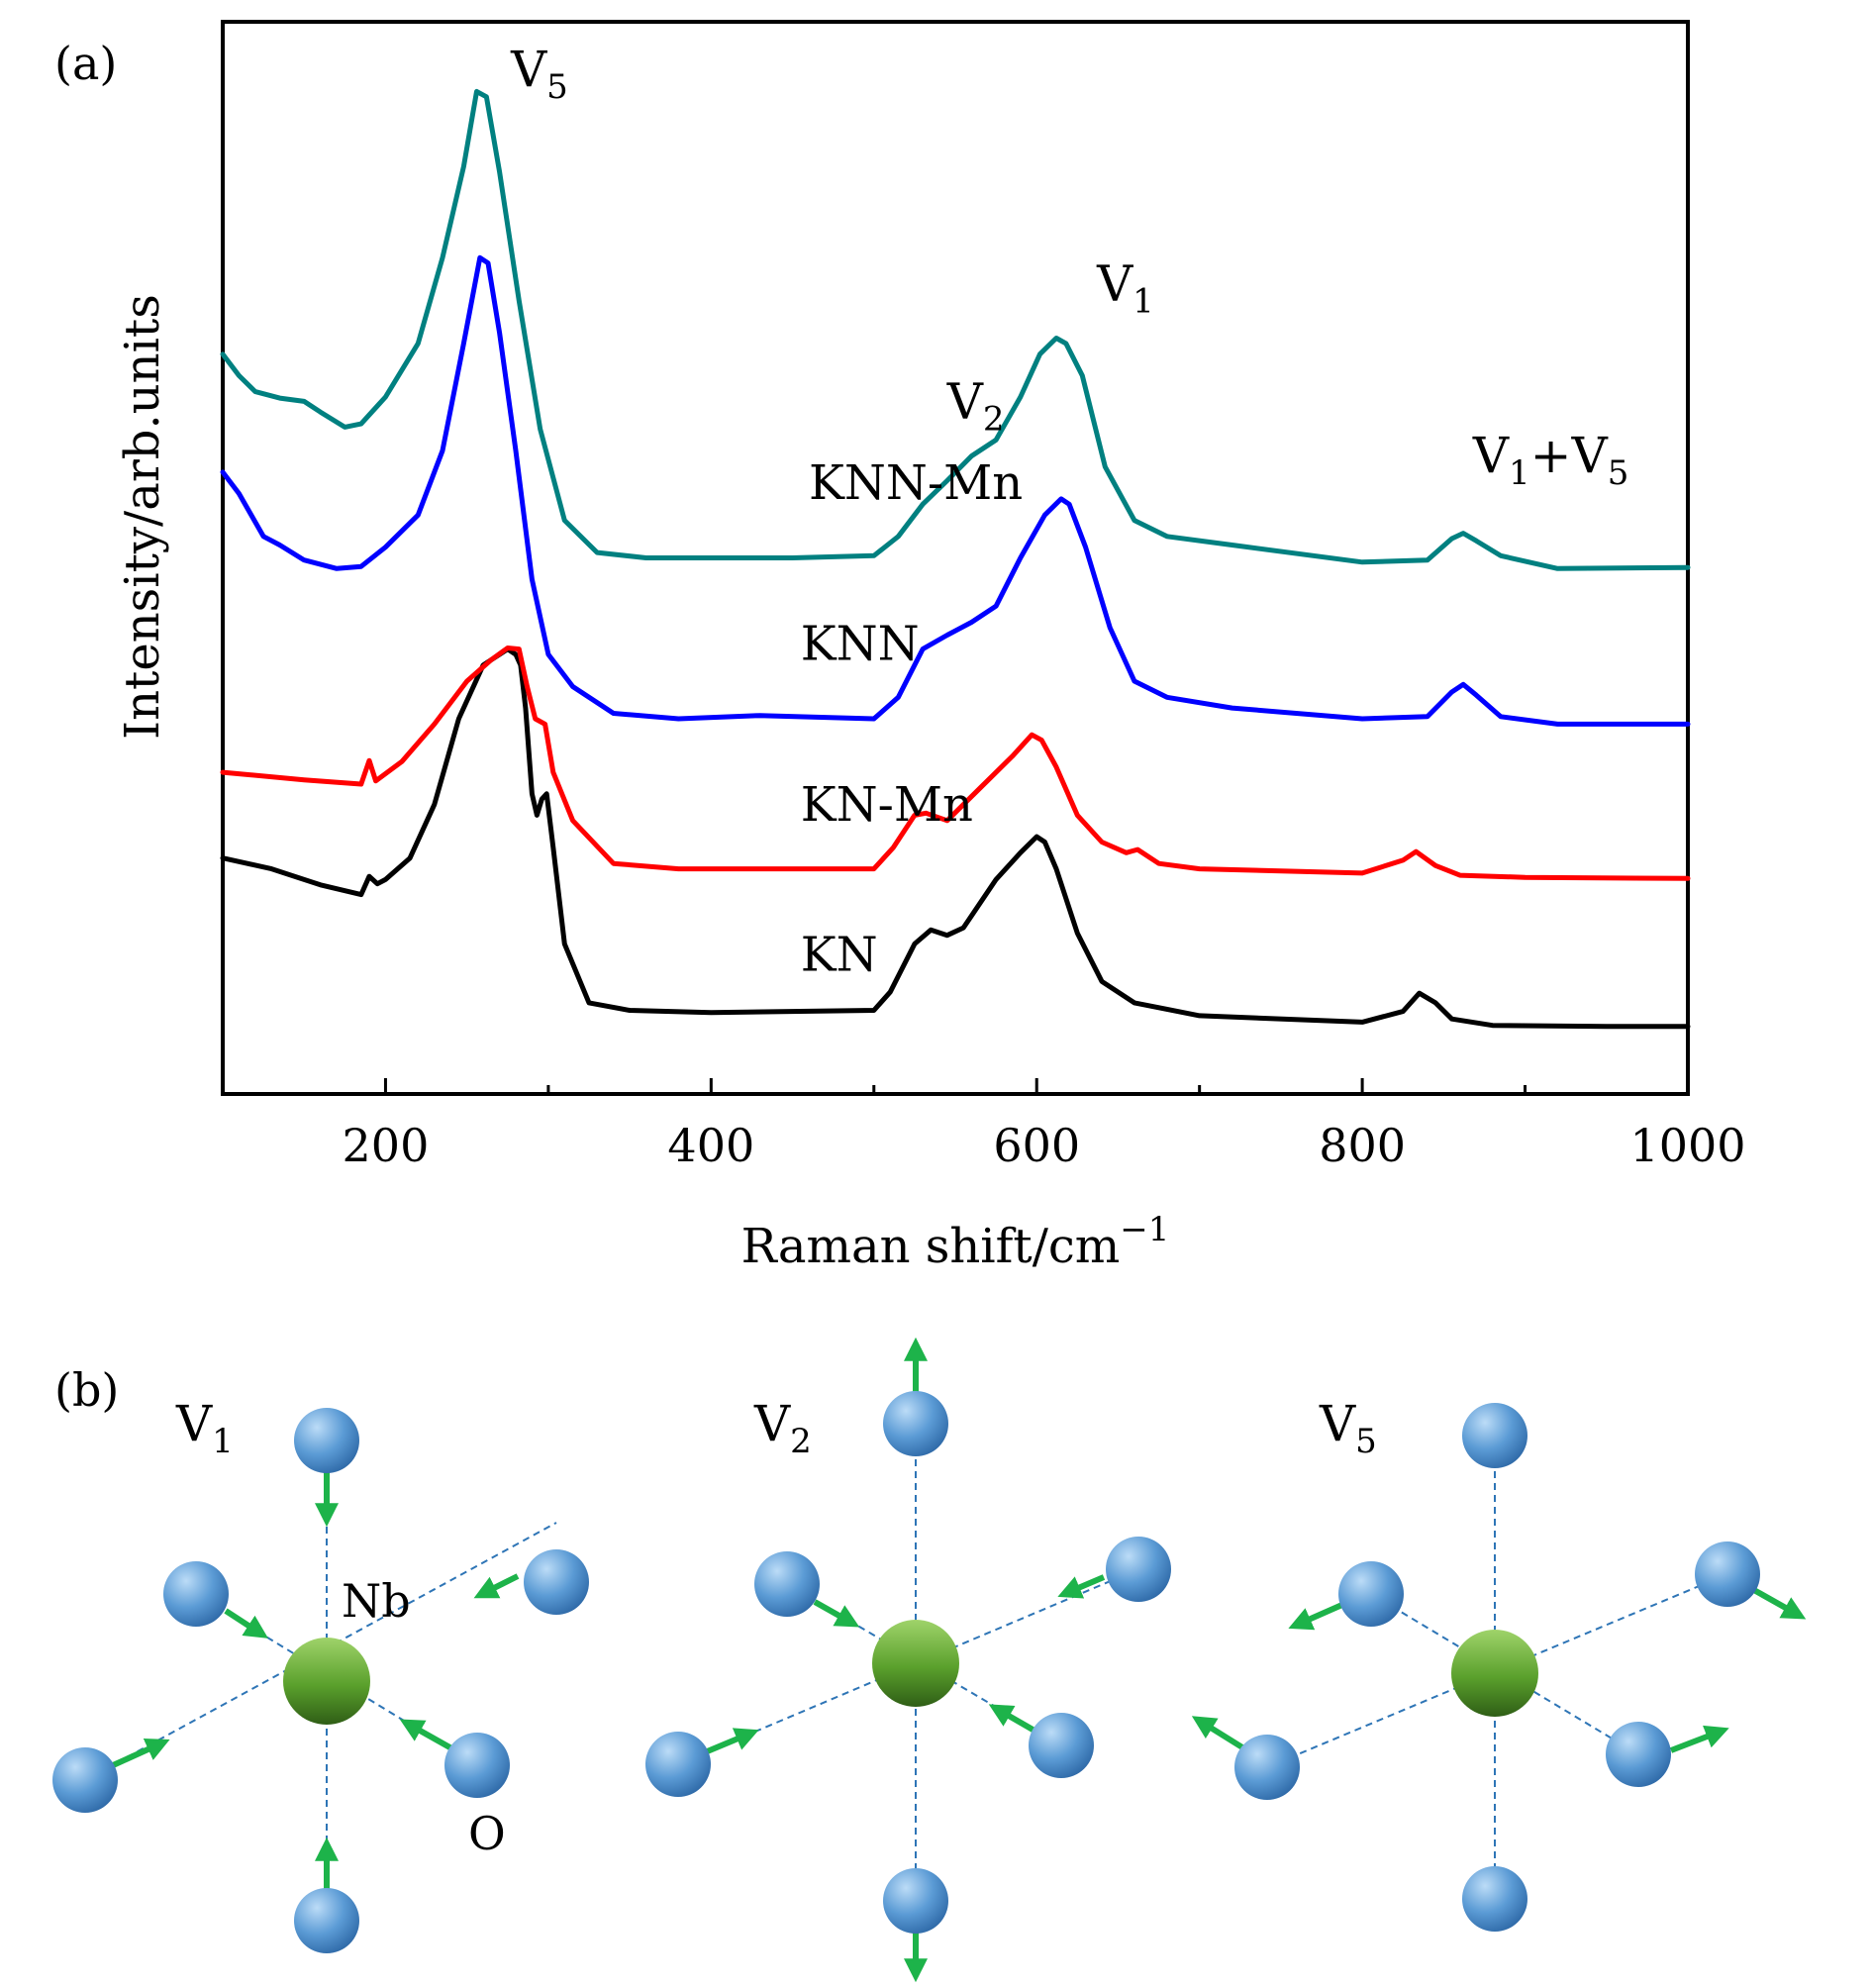 This screenshot has width=1871, height=1988. I want to click on panel-b-label: (b), so click(86, 1390).